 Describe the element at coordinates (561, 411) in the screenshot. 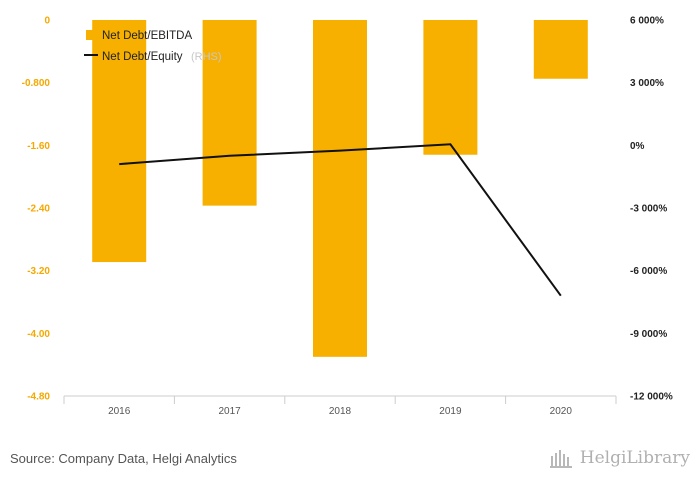

I see `x-tick-label: 2020` at that location.